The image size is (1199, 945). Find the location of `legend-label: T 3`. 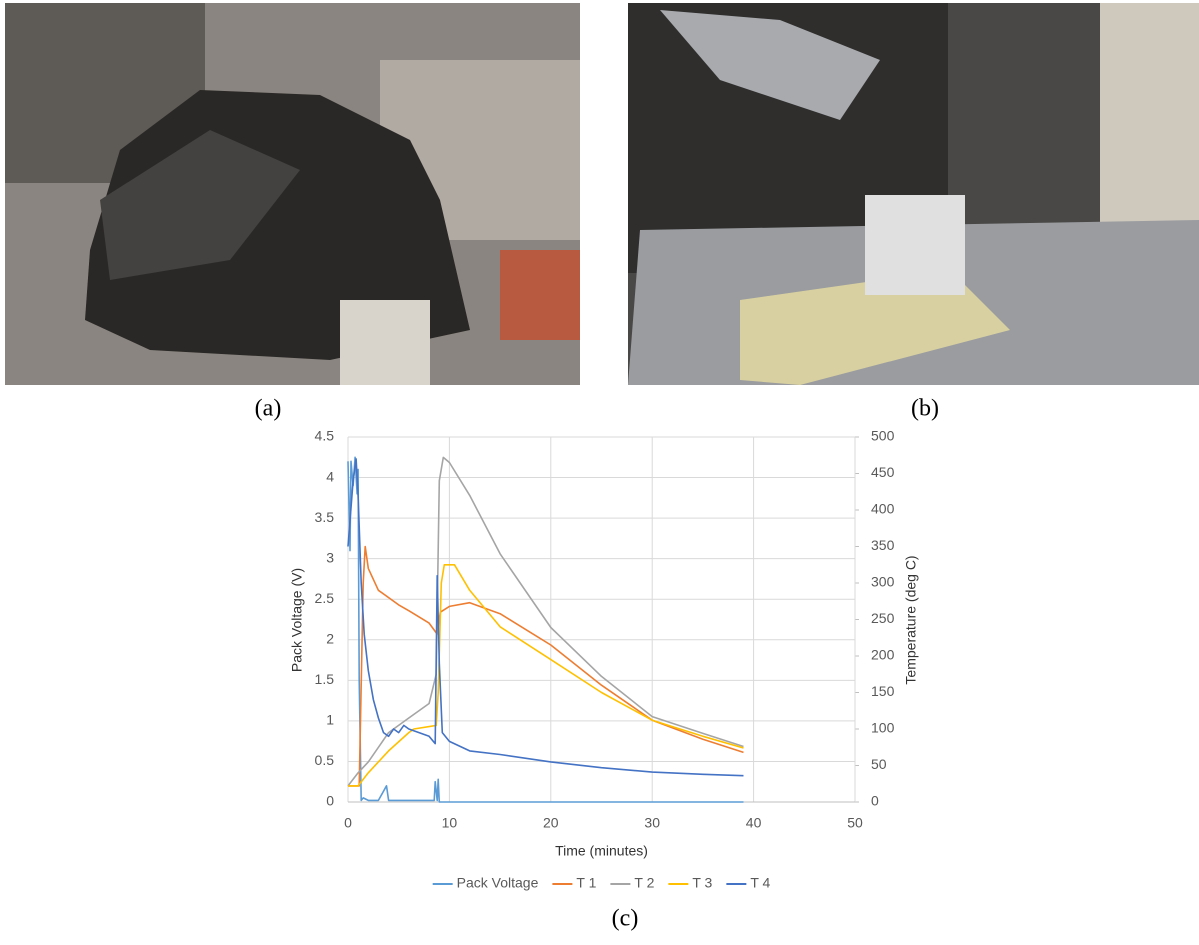

legend-label: T 3 is located at coordinates (702, 883).